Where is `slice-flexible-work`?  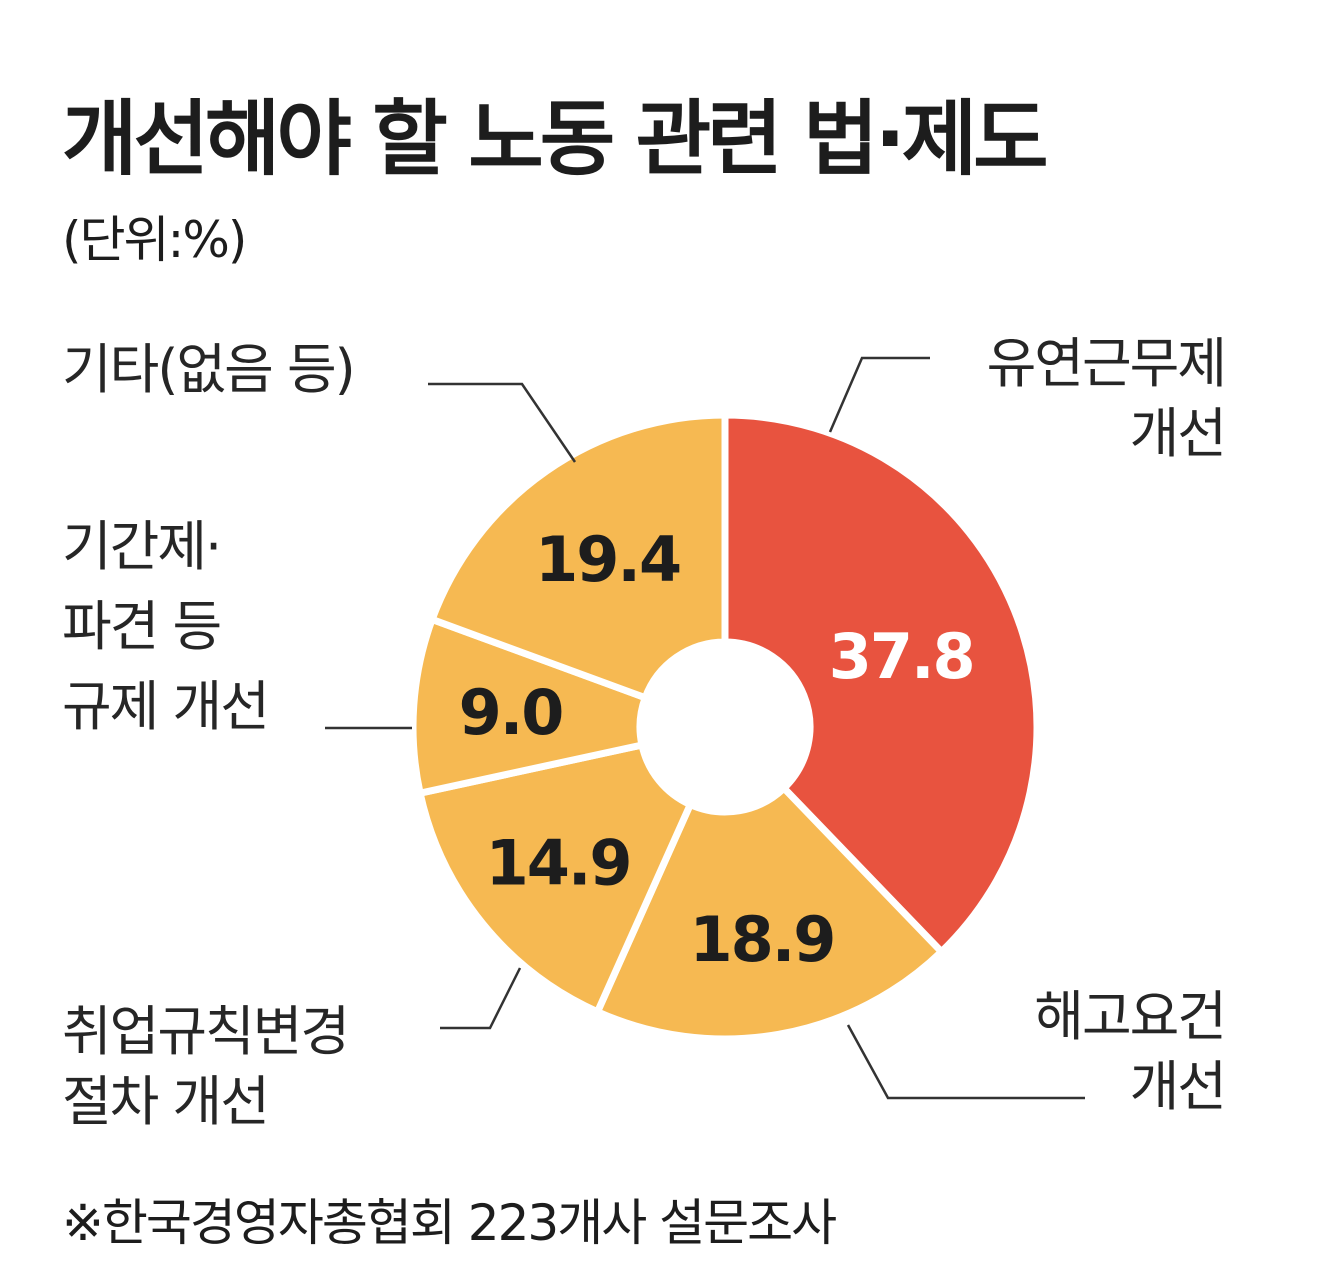
slice-flexible-work is located at coordinates (881, 684).